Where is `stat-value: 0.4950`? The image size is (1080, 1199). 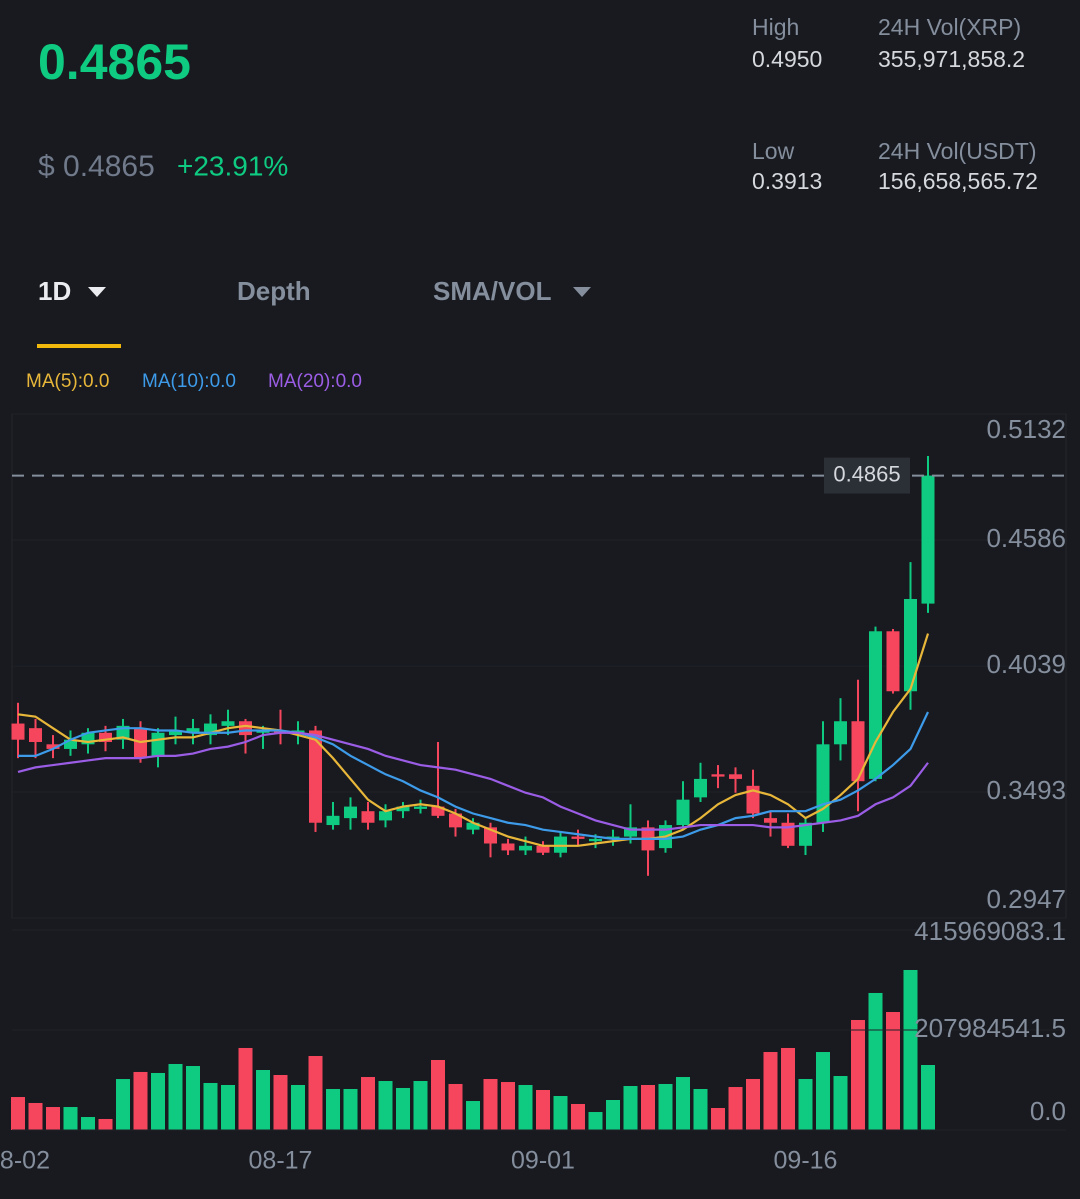
stat-value: 0.4950 is located at coordinates (787, 59).